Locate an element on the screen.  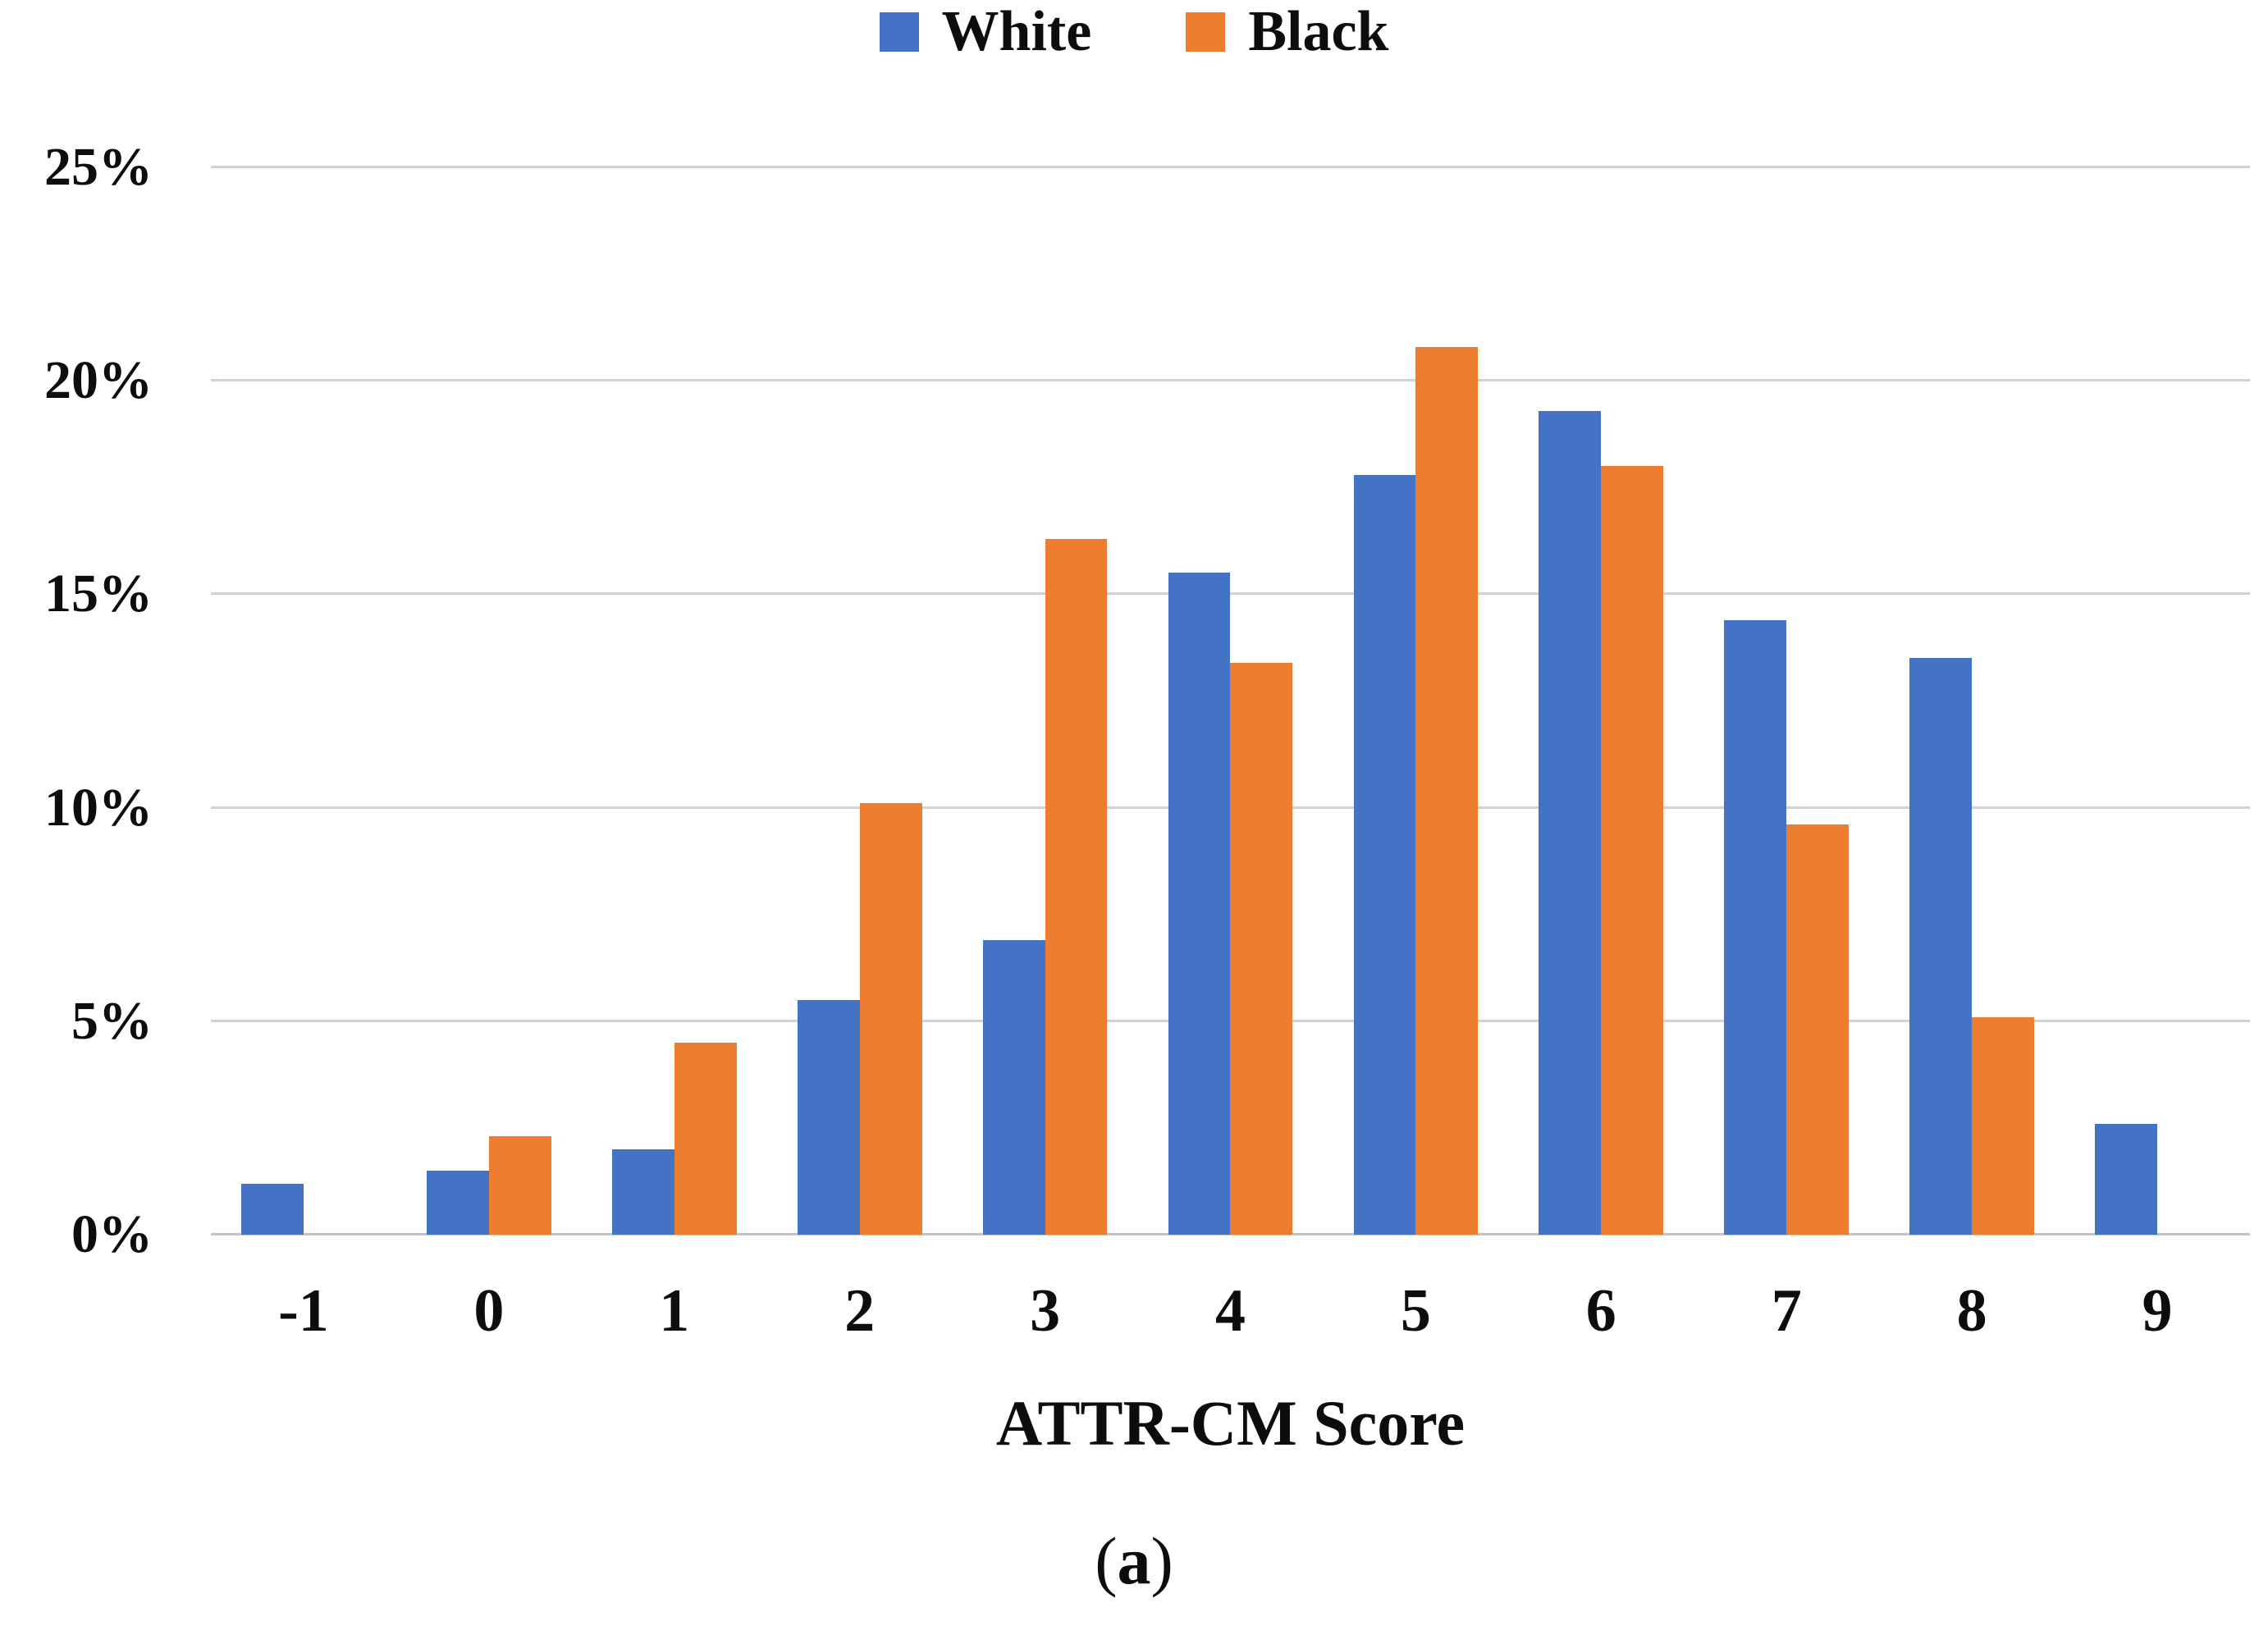
bar-white-score--1 is located at coordinates (272, 1209).